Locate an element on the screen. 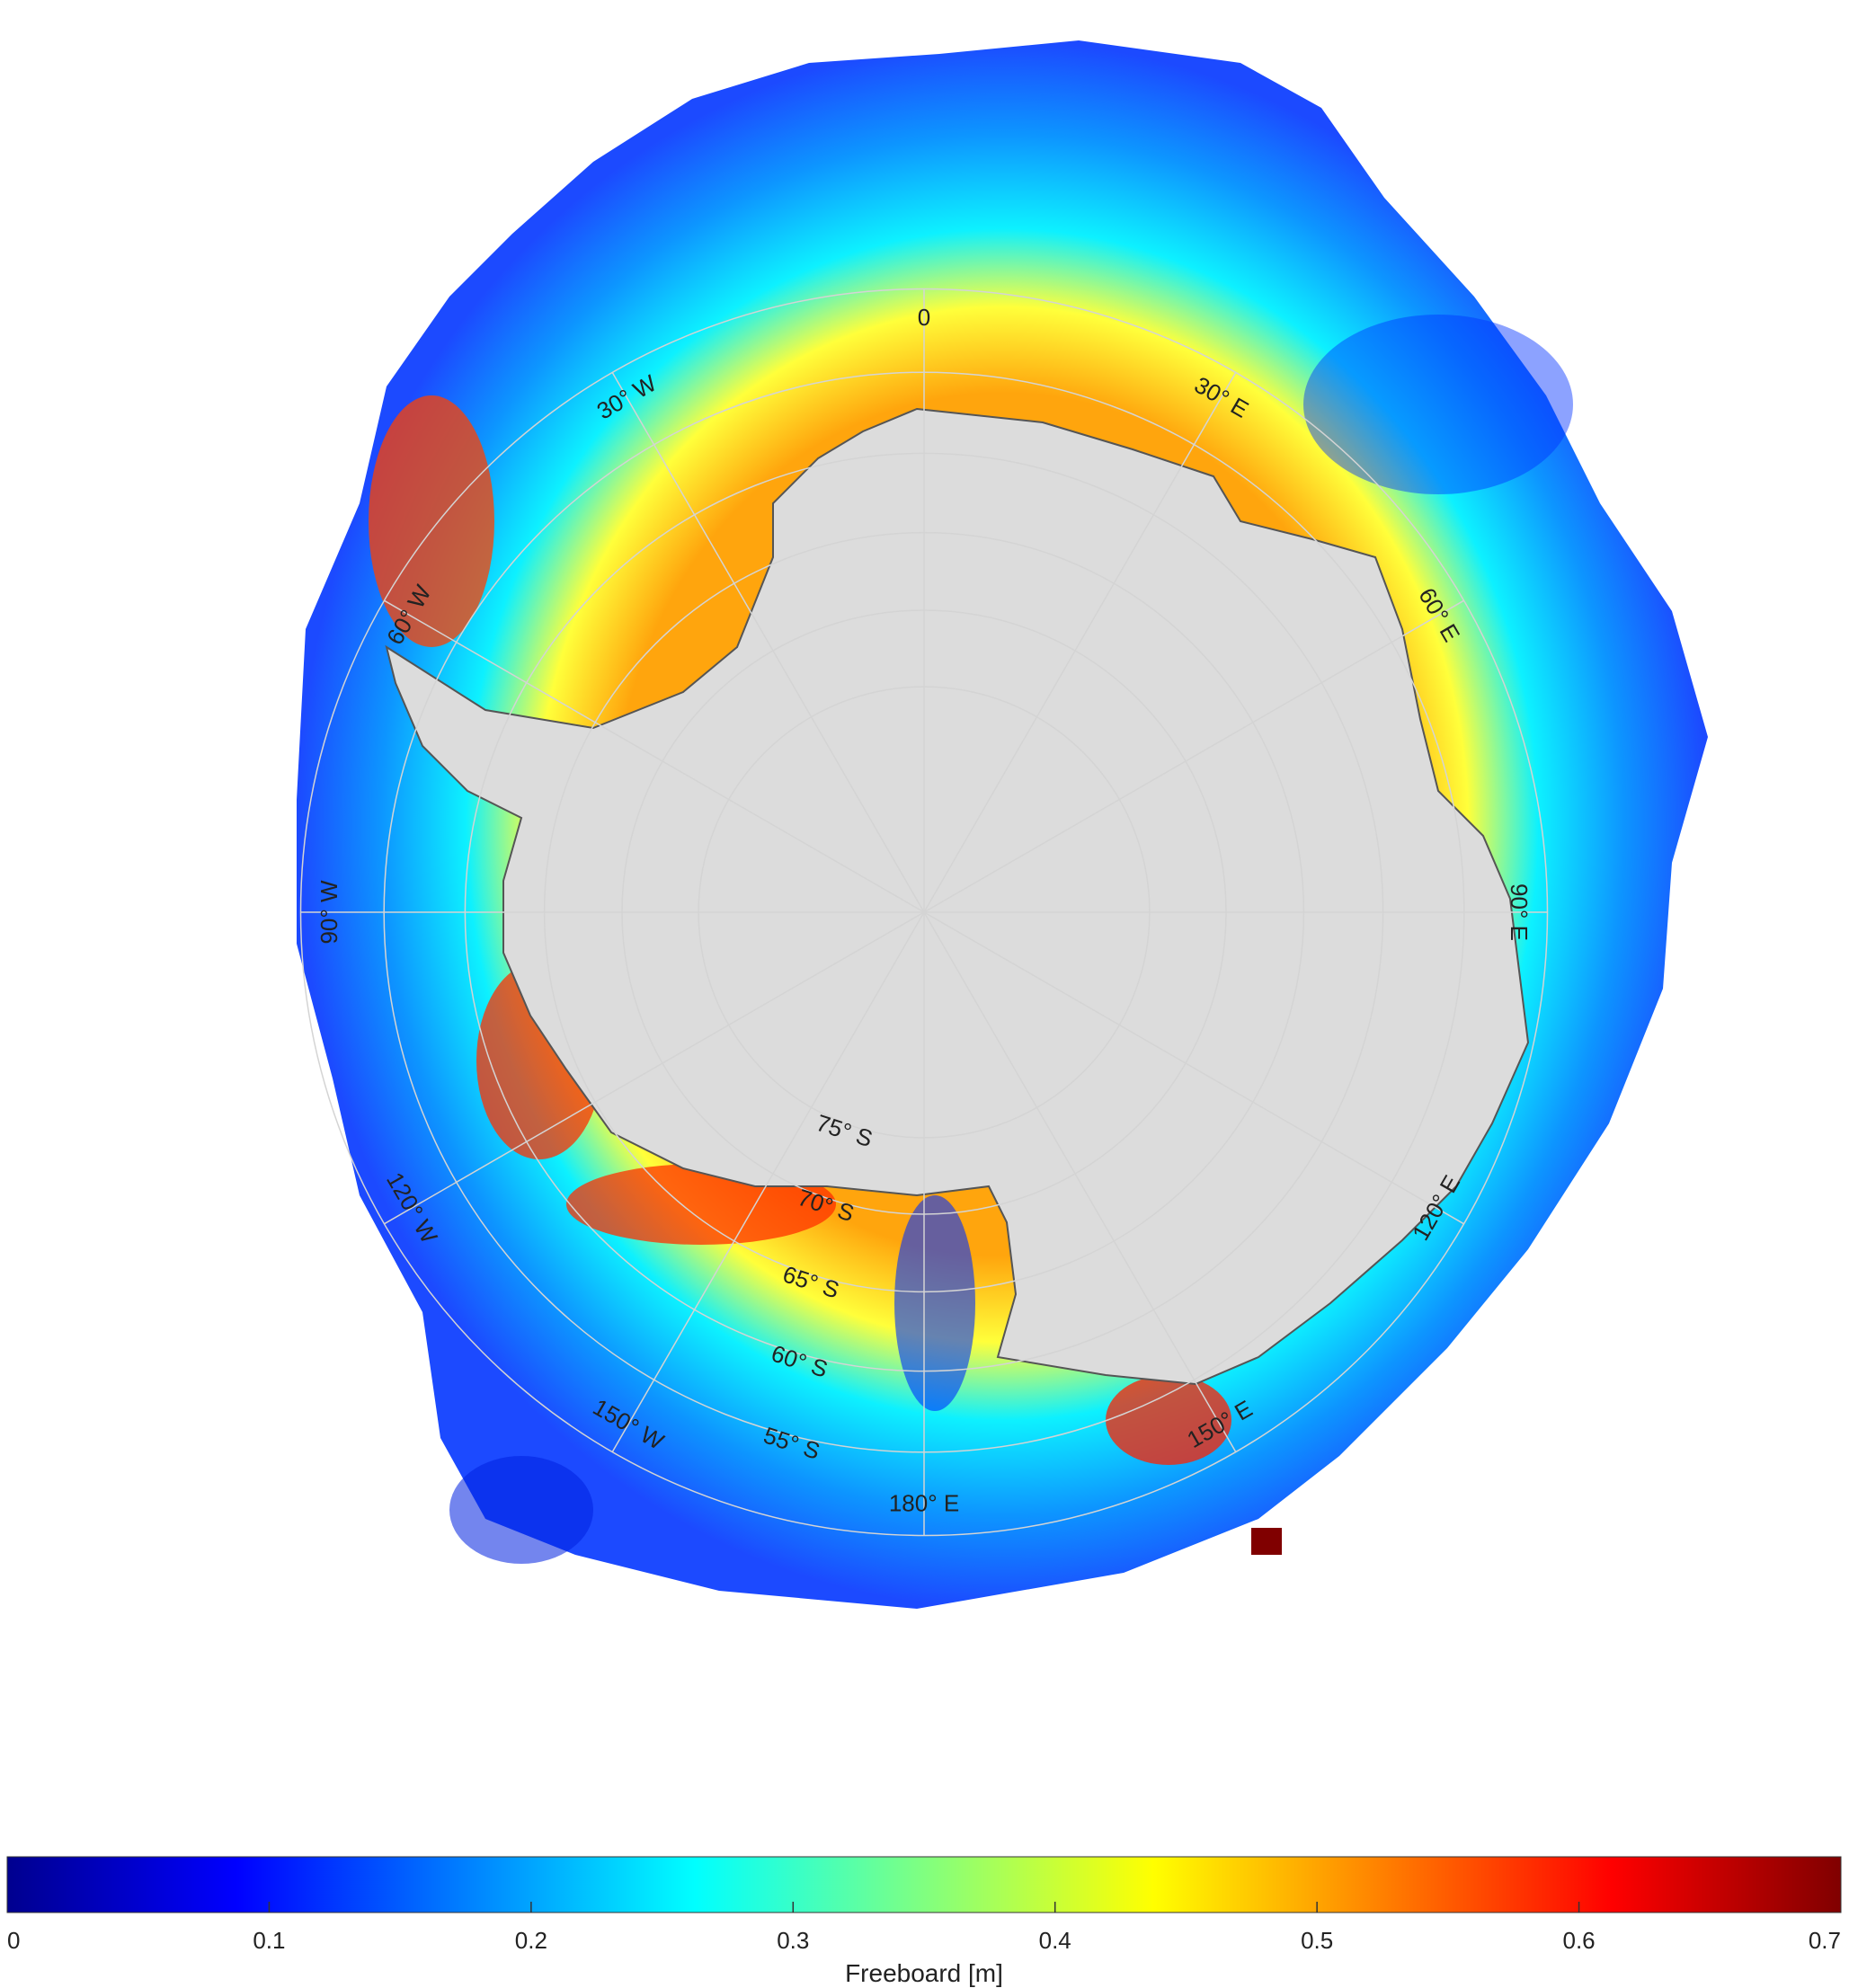 Image resolution: width=1858 pixels, height=1988 pixels. colorbar-tick-label: 0.6 is located at coordinates (1579, 1941).